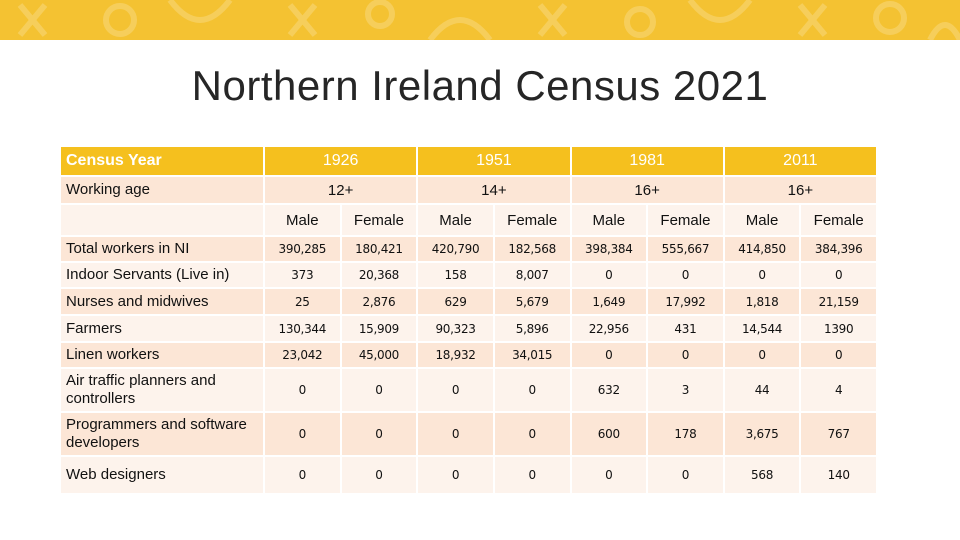  I want to click on table-cell: 140, so click(838, 475).